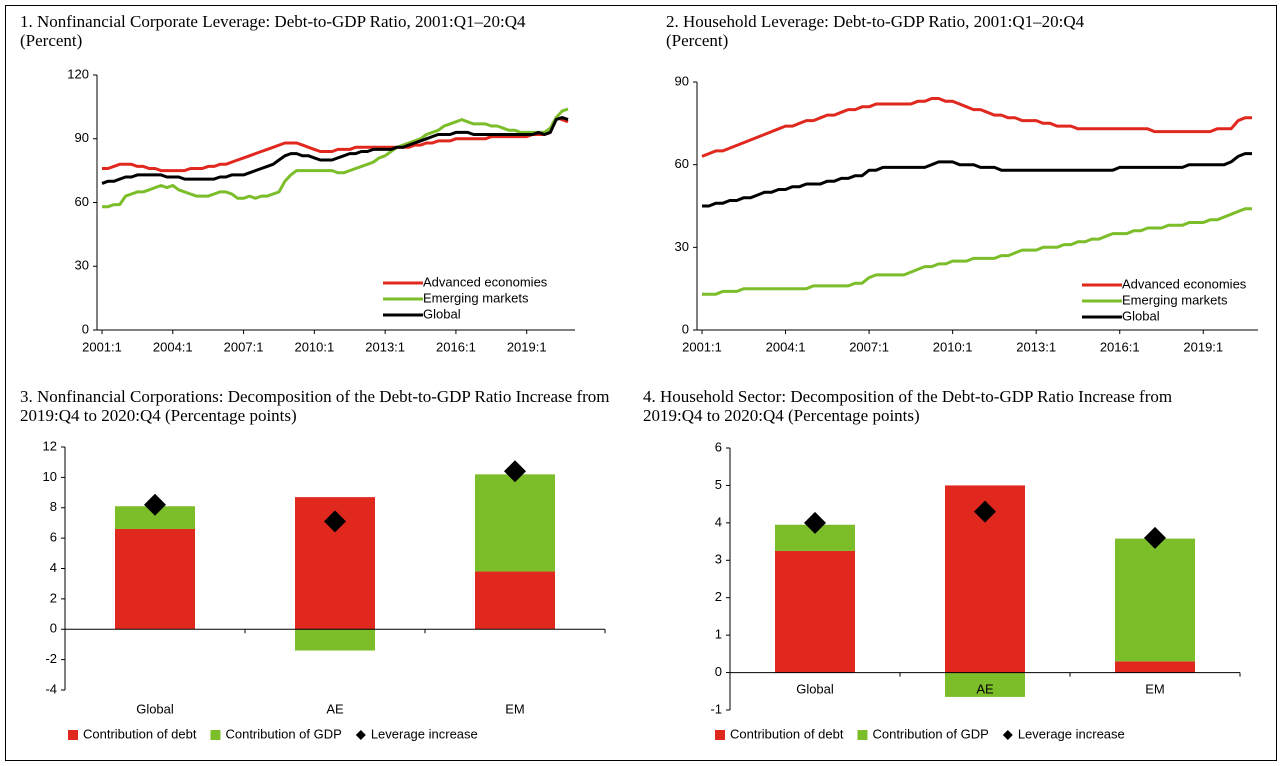 The image size is (1282, 766). I want to click on y-tick-label: 12, so click(50, 445).